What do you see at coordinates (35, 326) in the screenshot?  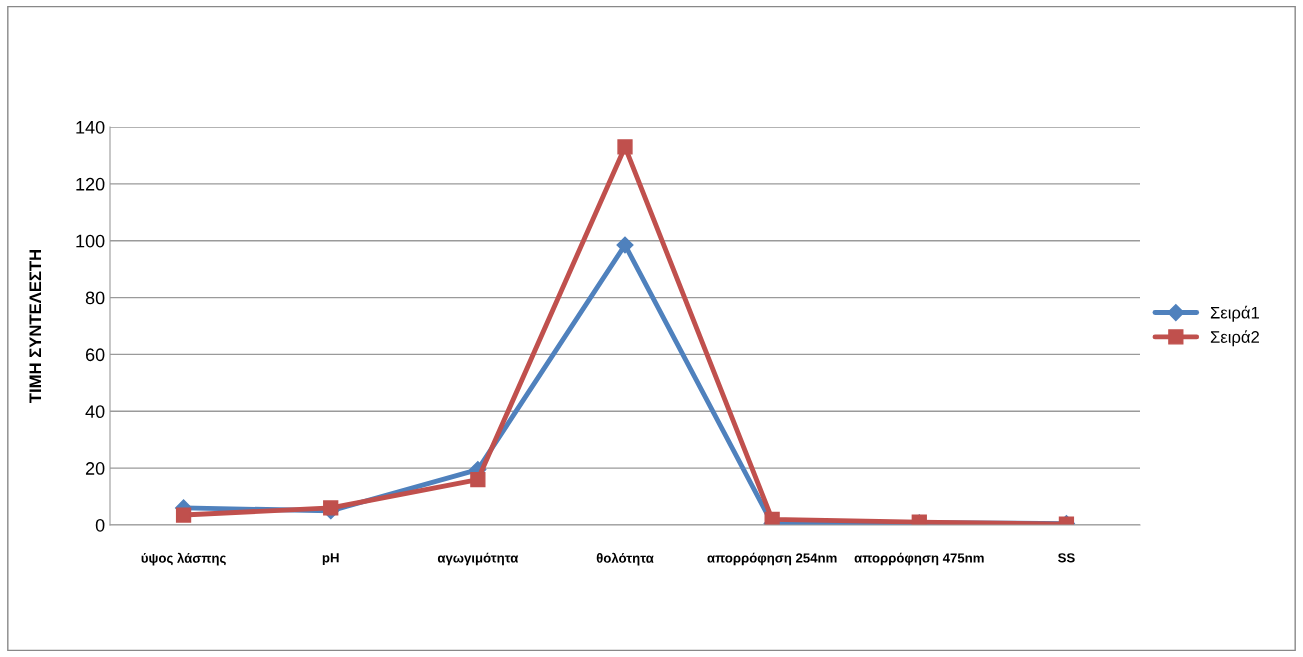 I see `y-axis-title: ΤΙΜΗ ΣΥΝΤΕΛΕΣΤΗ` at bounding box center [35, 326].